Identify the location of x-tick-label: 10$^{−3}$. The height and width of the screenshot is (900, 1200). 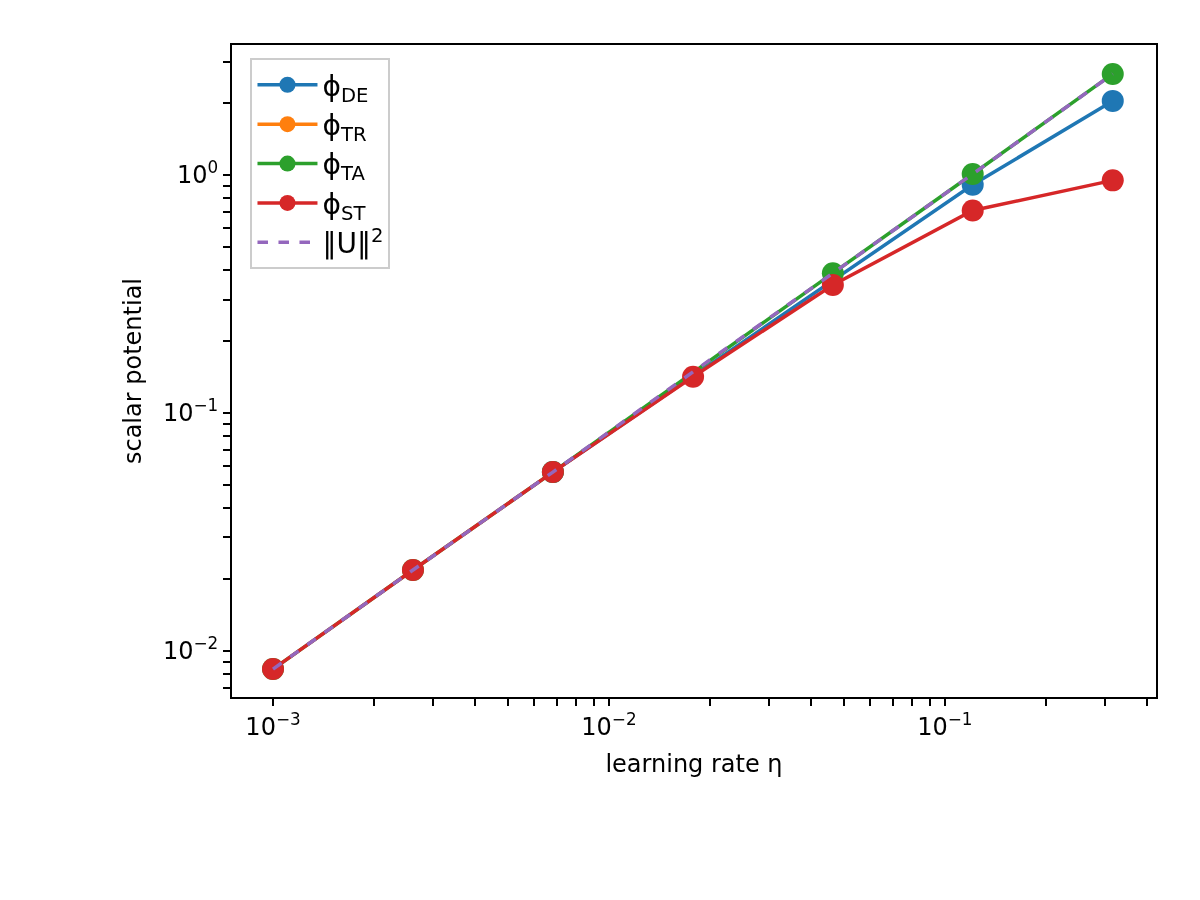
(273, 724).